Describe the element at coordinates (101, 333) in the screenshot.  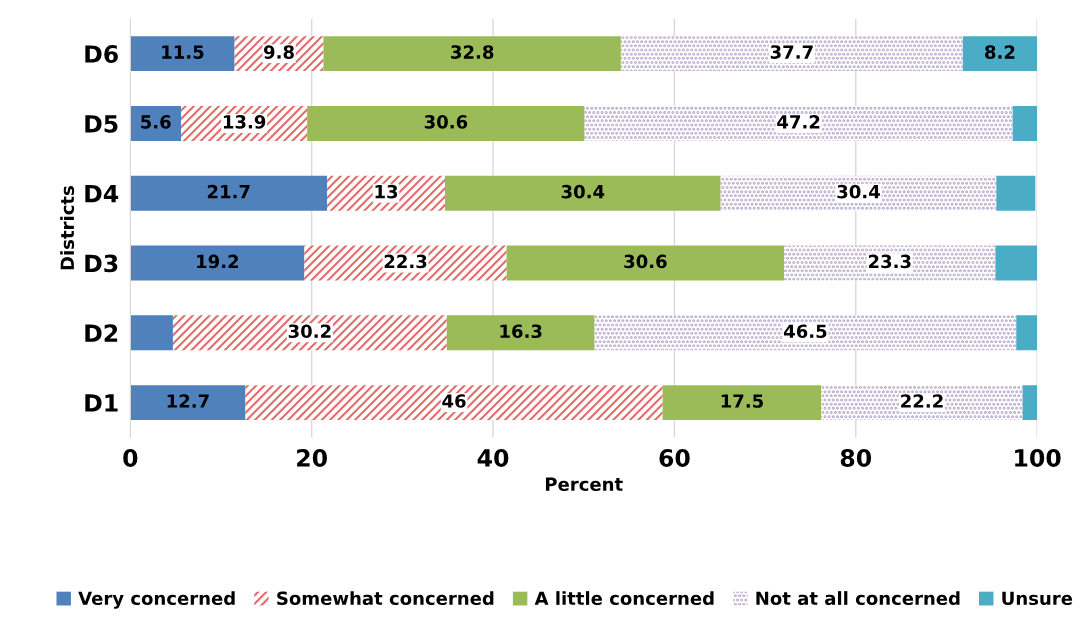
I see `y-tick-label: D2` at that location.